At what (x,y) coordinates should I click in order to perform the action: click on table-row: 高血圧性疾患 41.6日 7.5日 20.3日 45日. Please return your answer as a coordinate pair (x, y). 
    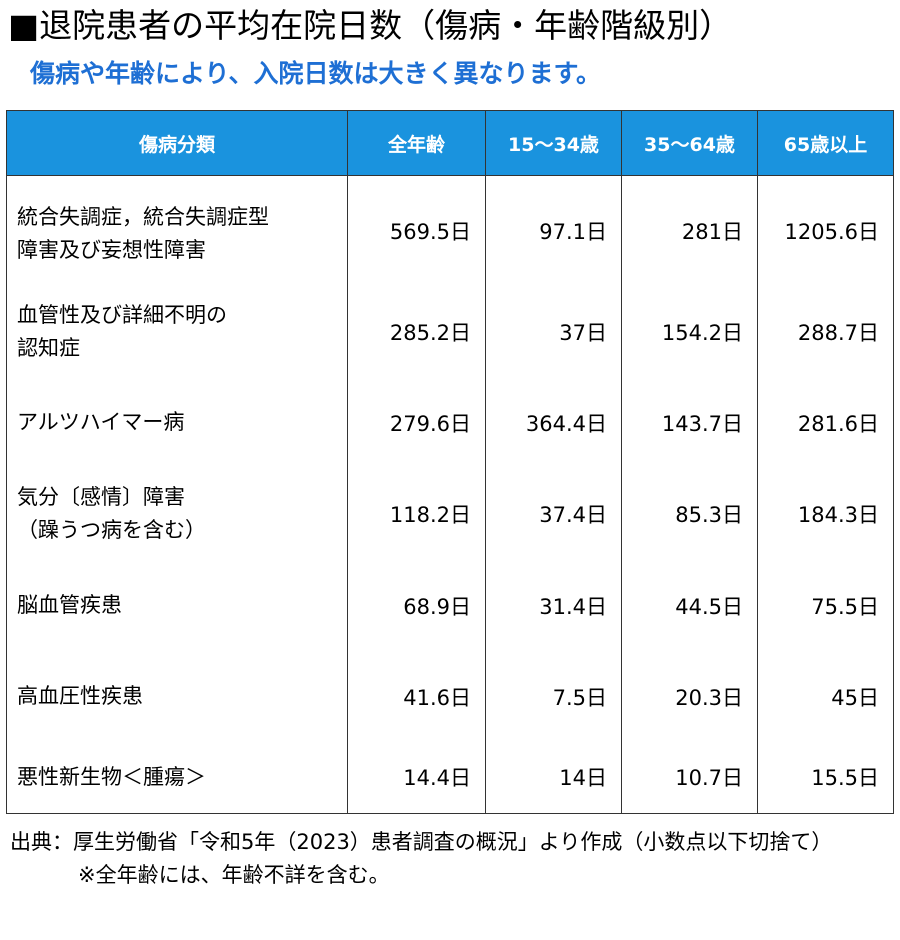
    Looking at the image, I should click on (450, 696).